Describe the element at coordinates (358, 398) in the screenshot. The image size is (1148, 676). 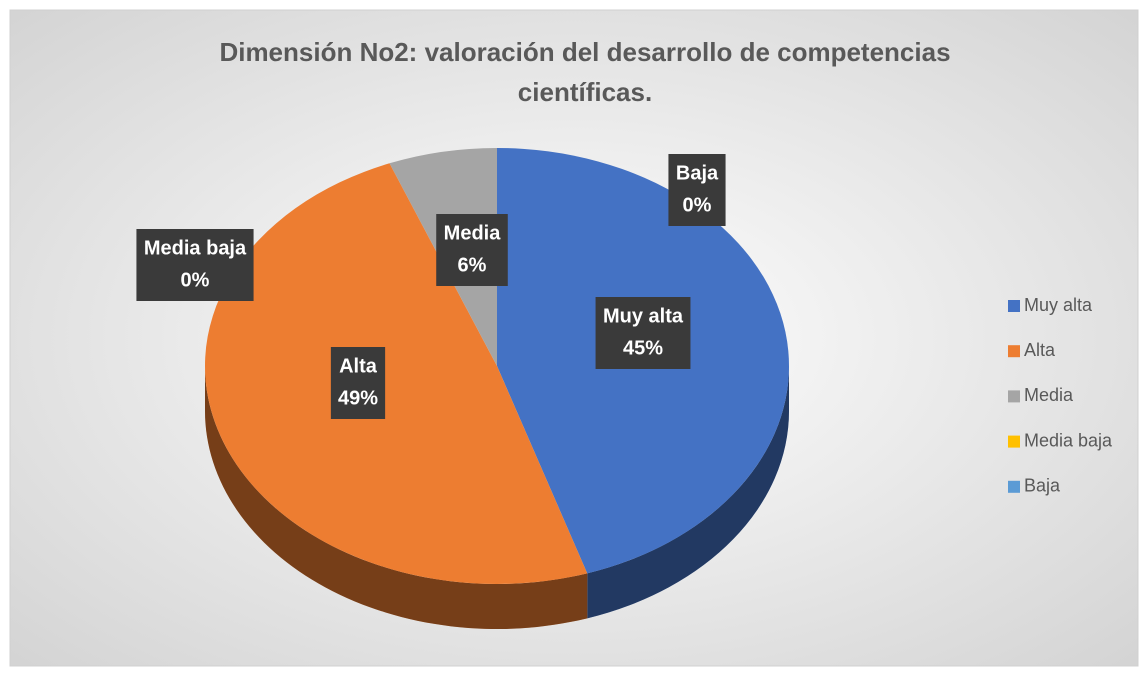
I see `data-label-value: 49%` at that location.